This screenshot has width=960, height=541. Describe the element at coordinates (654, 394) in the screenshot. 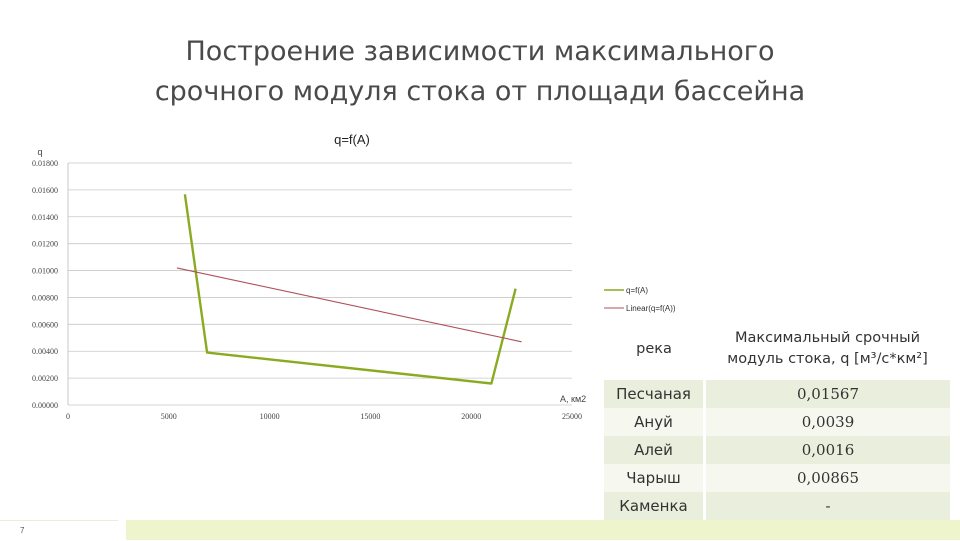

I see `table-cell-river: Песчаная` at that location.